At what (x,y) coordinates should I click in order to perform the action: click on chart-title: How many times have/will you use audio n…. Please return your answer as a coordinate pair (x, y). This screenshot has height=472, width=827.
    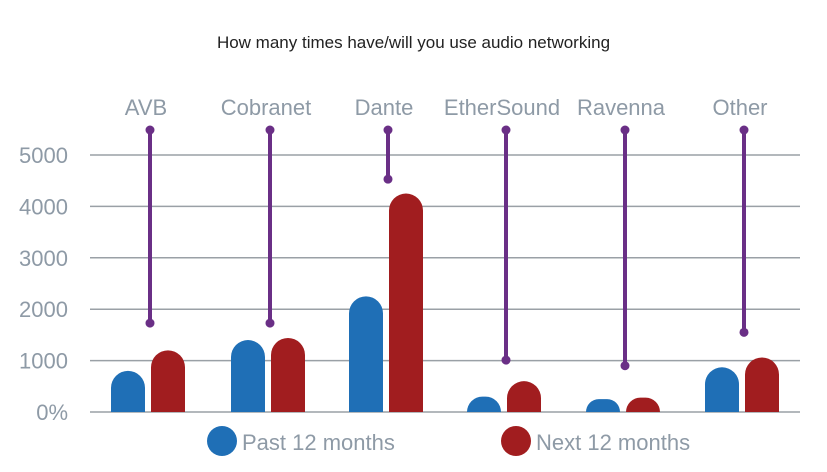
    Looking at the image, I should click on (413, 42).